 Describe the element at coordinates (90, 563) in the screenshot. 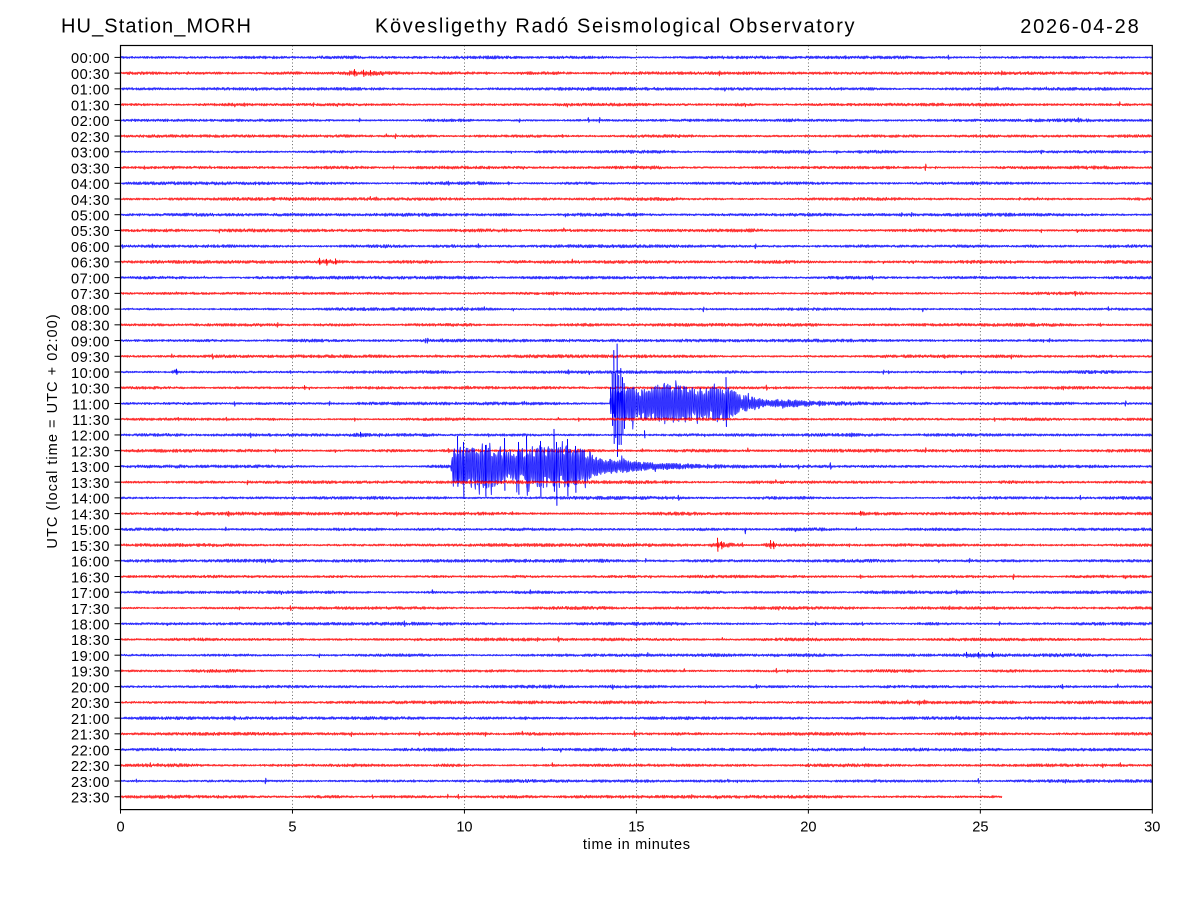

I see `svg-text: 16:00` at that location.